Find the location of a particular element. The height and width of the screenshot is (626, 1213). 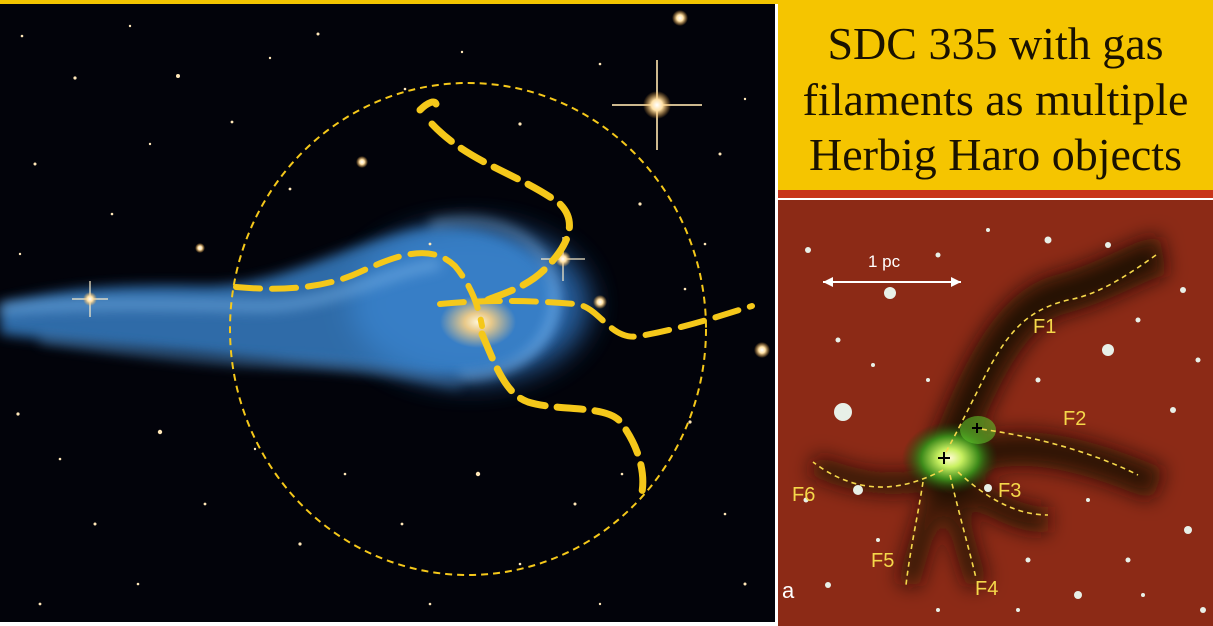

filament-f1 is located at coordinates (1051, 353).